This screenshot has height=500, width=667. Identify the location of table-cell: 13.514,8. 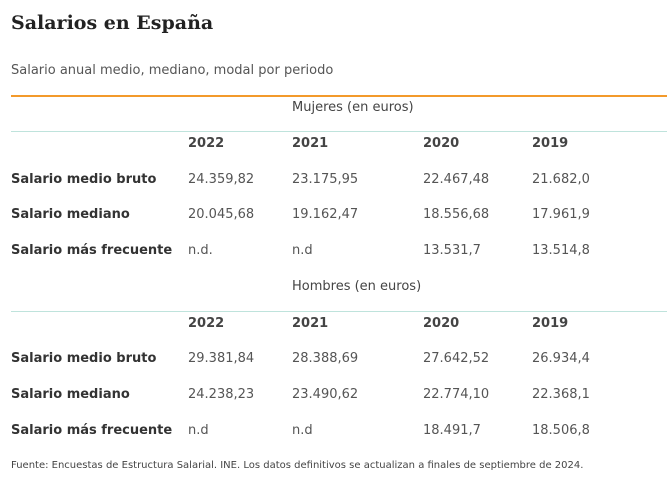
(561, 250).